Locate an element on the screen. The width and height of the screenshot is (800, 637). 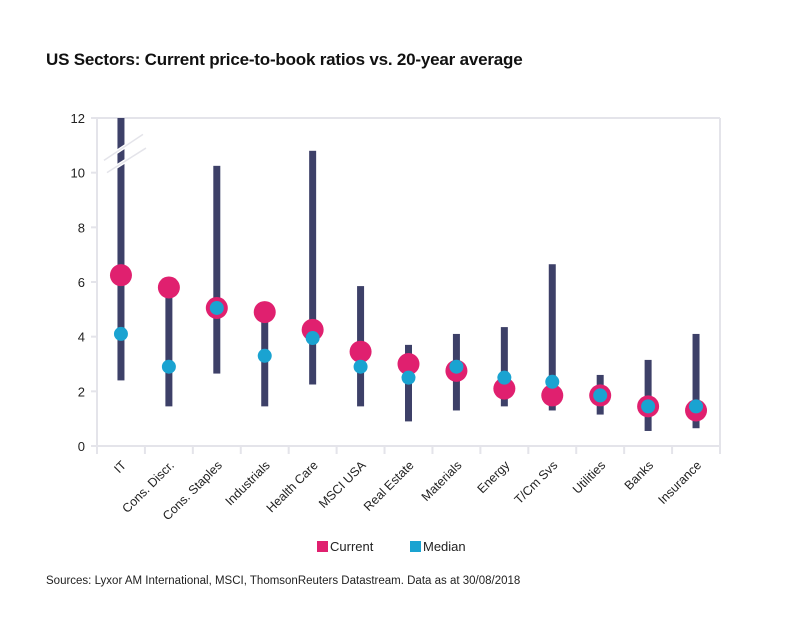
y-tick-label: 12 is located at coordinates (78, 118).